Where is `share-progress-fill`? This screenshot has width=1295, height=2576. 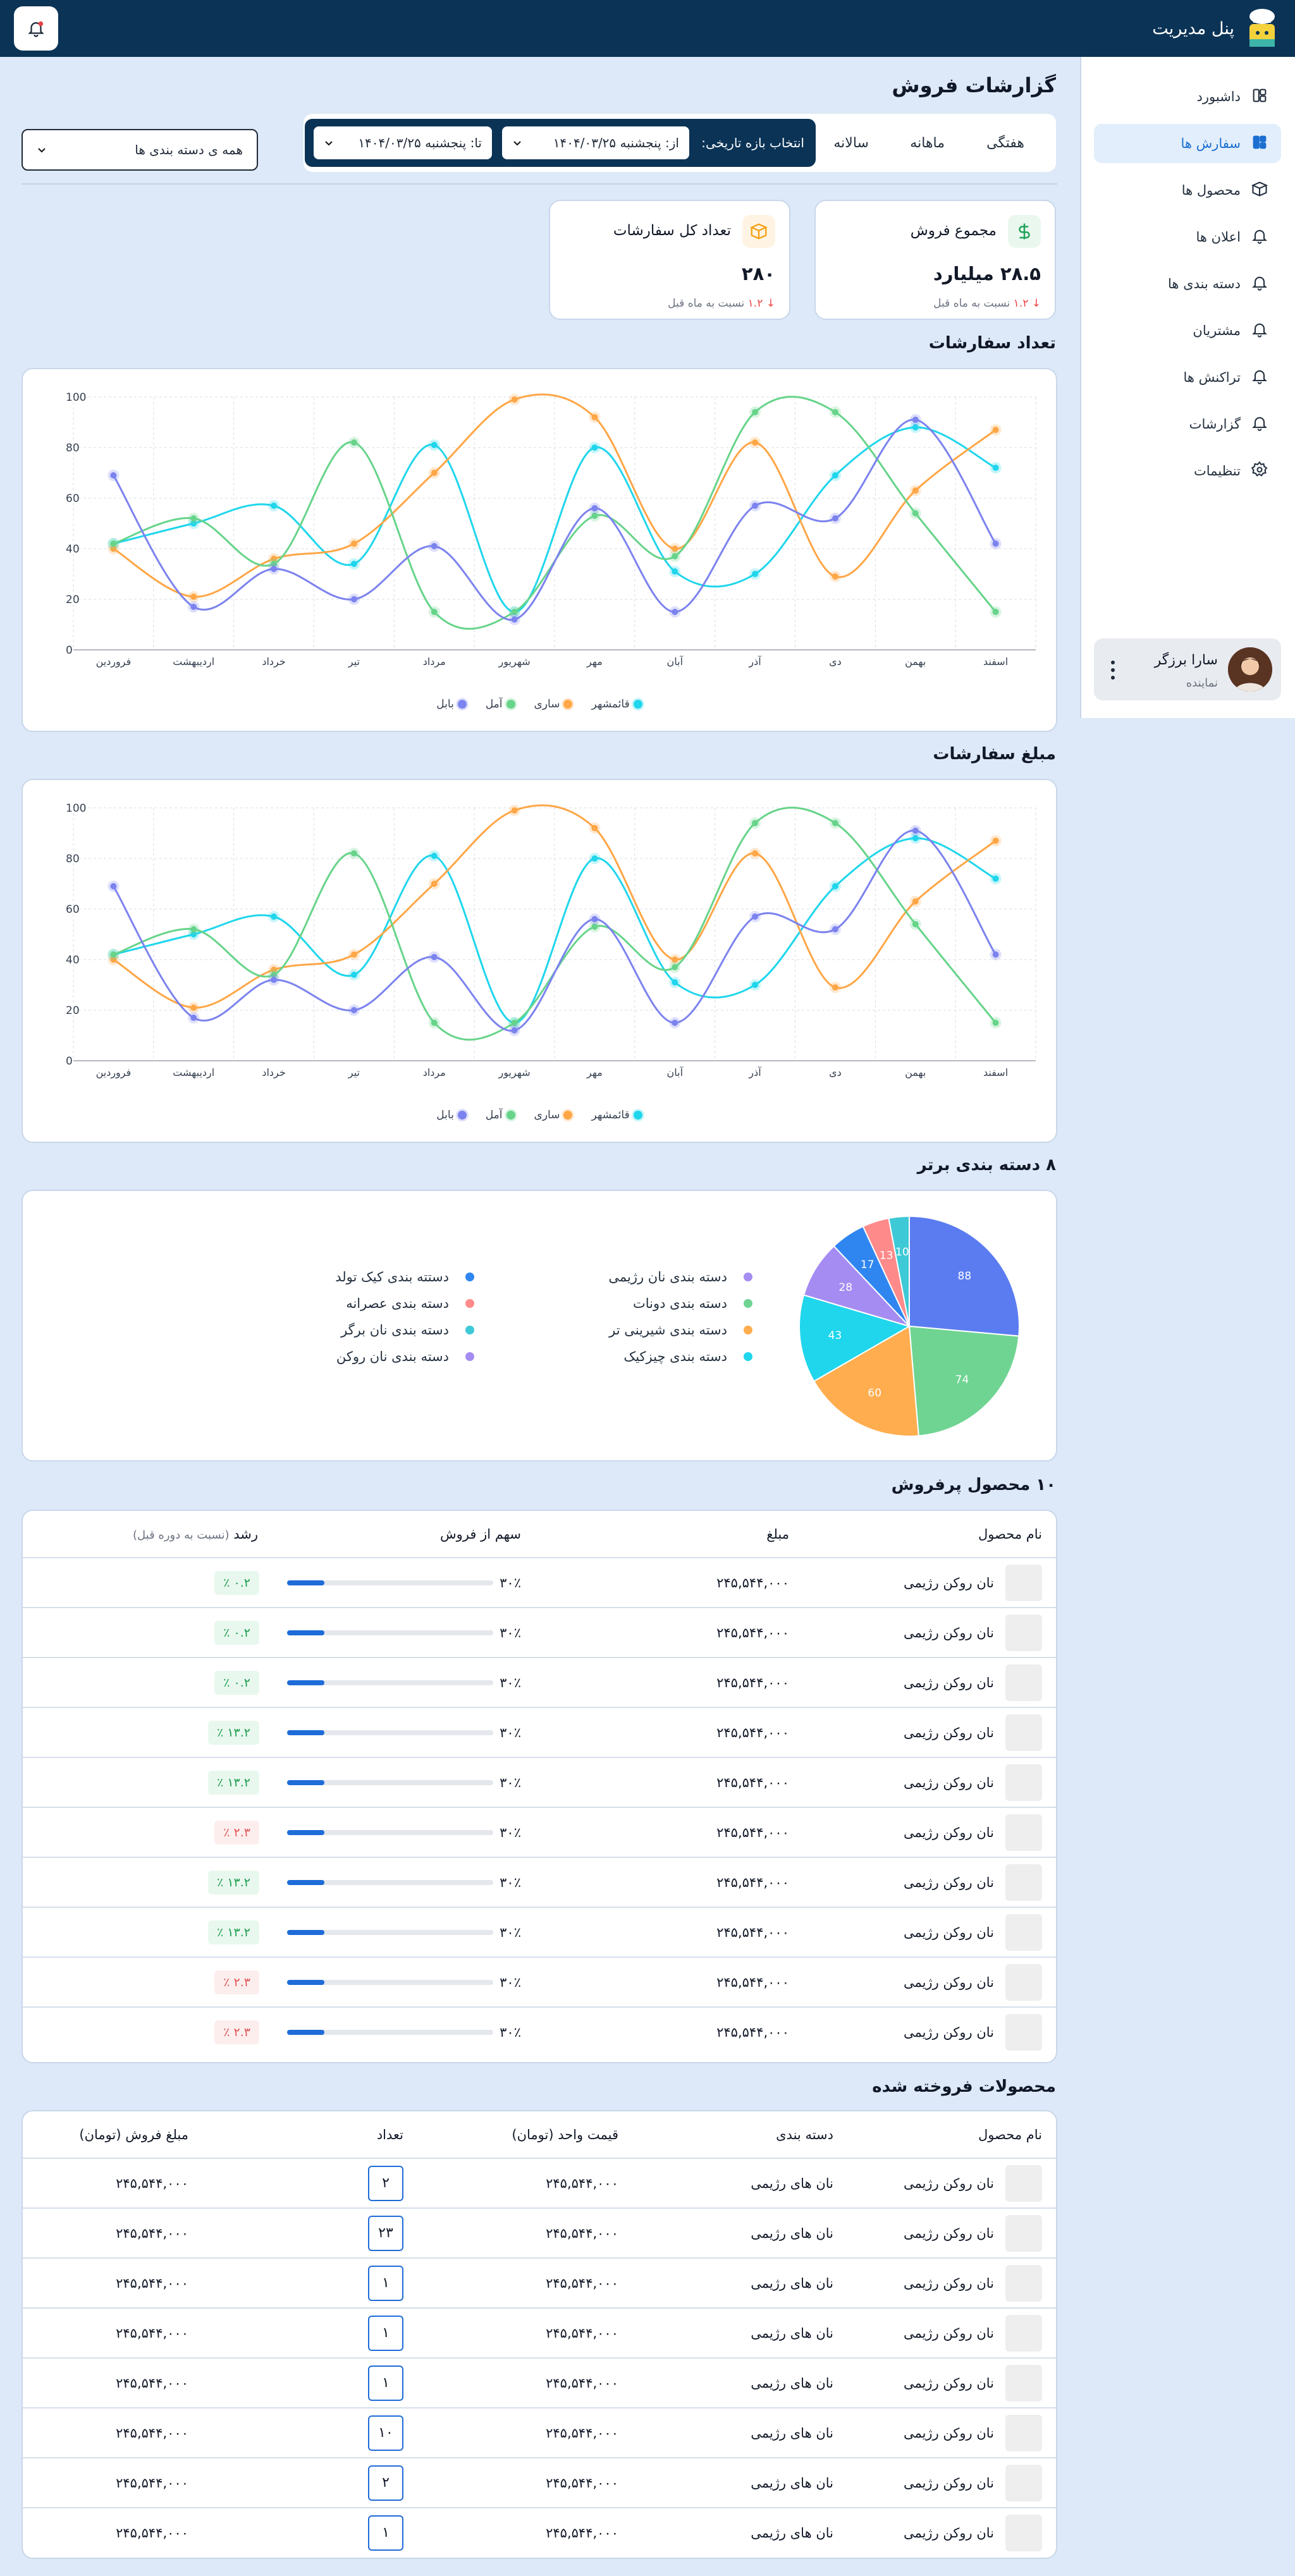 share-progress-fill is located at coordinates (305, 1932).